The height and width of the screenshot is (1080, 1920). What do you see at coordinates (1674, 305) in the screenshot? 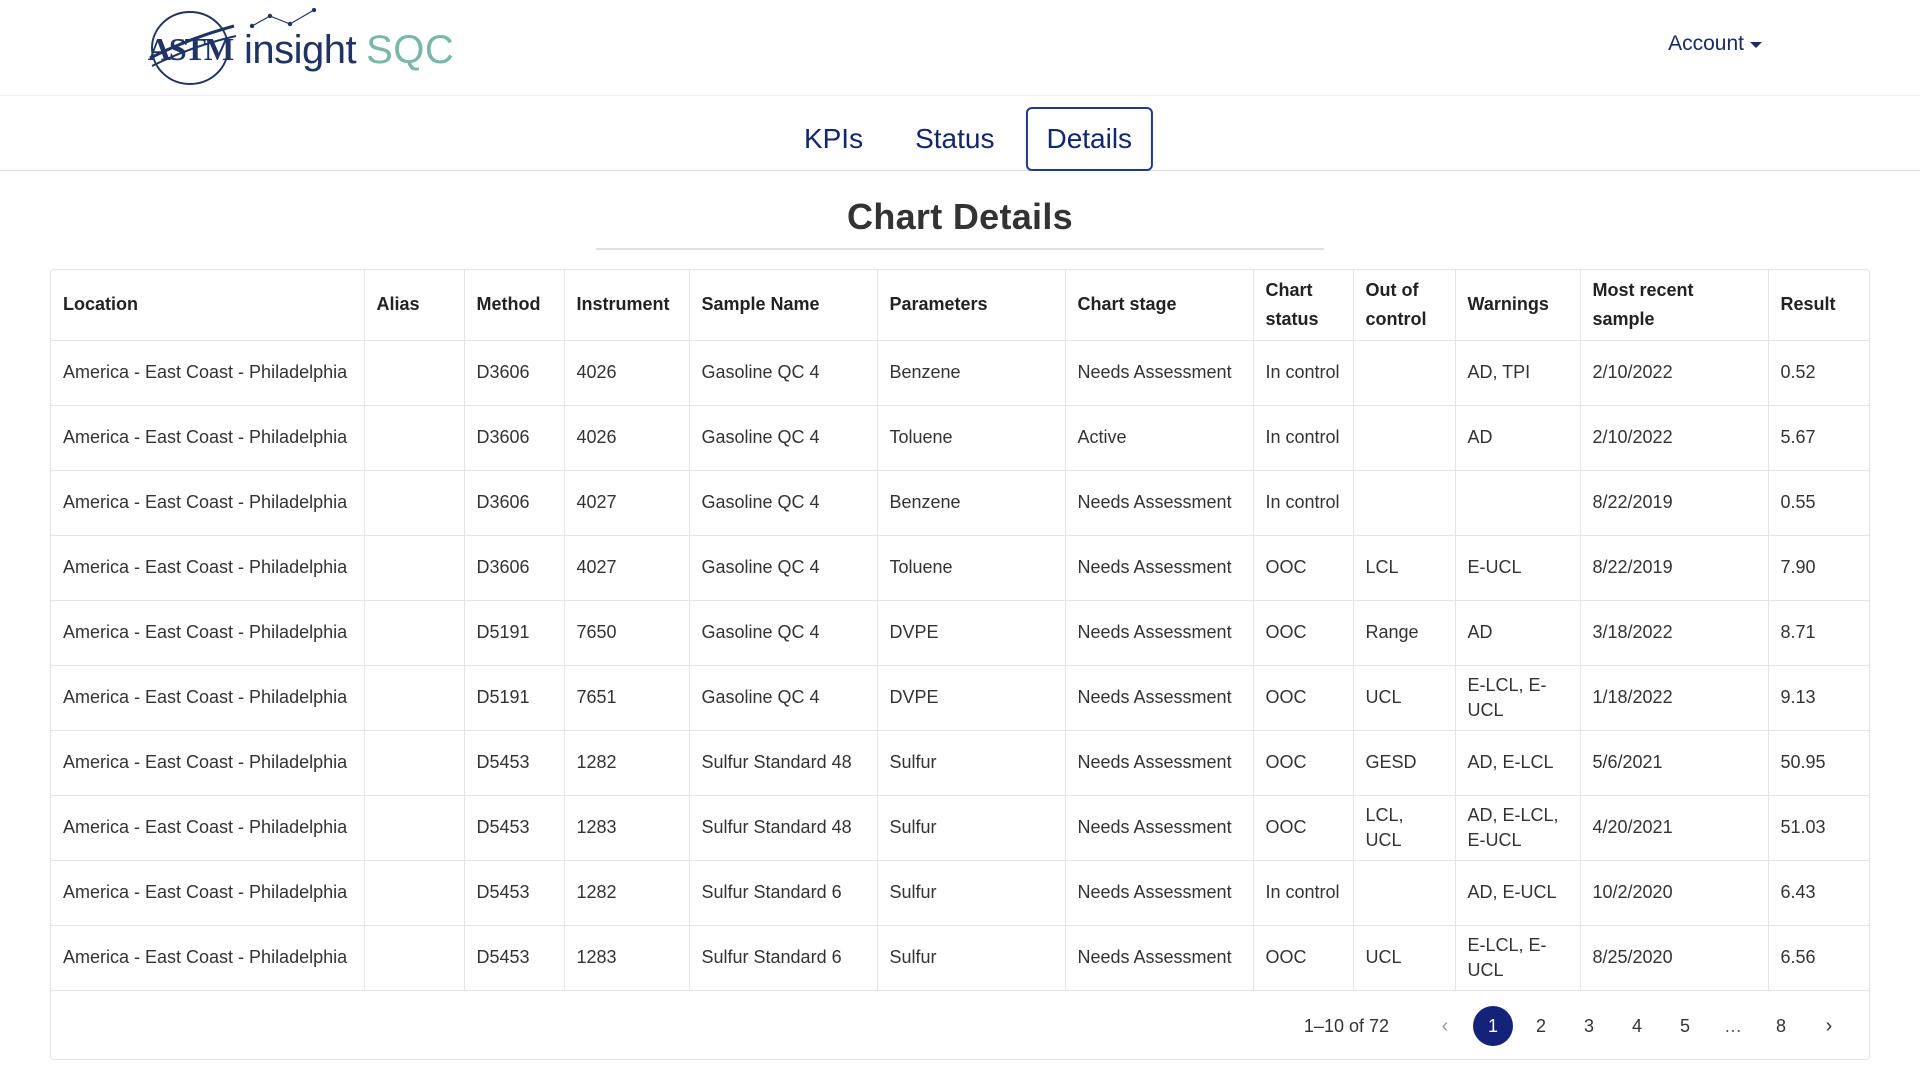
I see `column-header-most-recent-sample: Most recent sample` at bounding box center [1674, 305].